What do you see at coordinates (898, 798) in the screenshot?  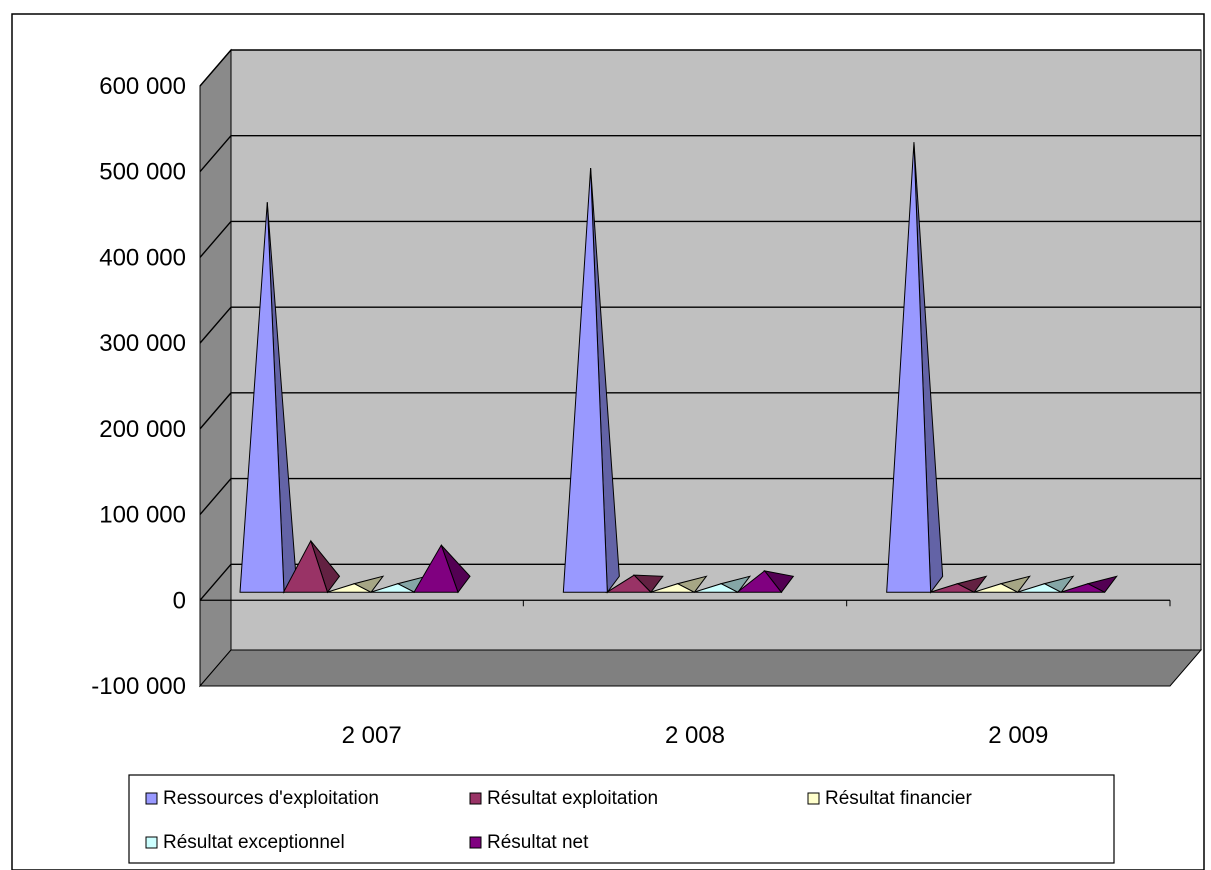 I see `legend-label: Résultat financier` at bounding box center [898, 798].